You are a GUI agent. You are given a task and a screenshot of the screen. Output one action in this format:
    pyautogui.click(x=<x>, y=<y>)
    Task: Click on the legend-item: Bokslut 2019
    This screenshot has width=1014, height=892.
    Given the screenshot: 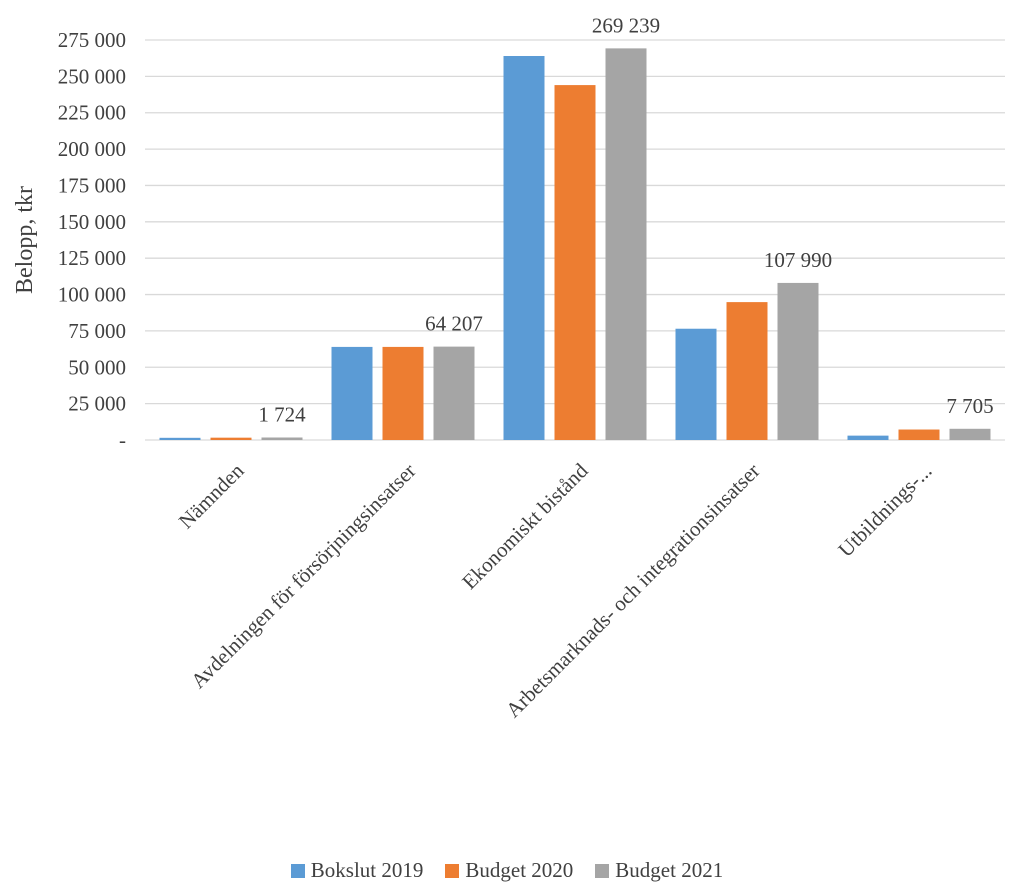 What is the action you would take?
    pyautogui.click(x=357, y=870)
    